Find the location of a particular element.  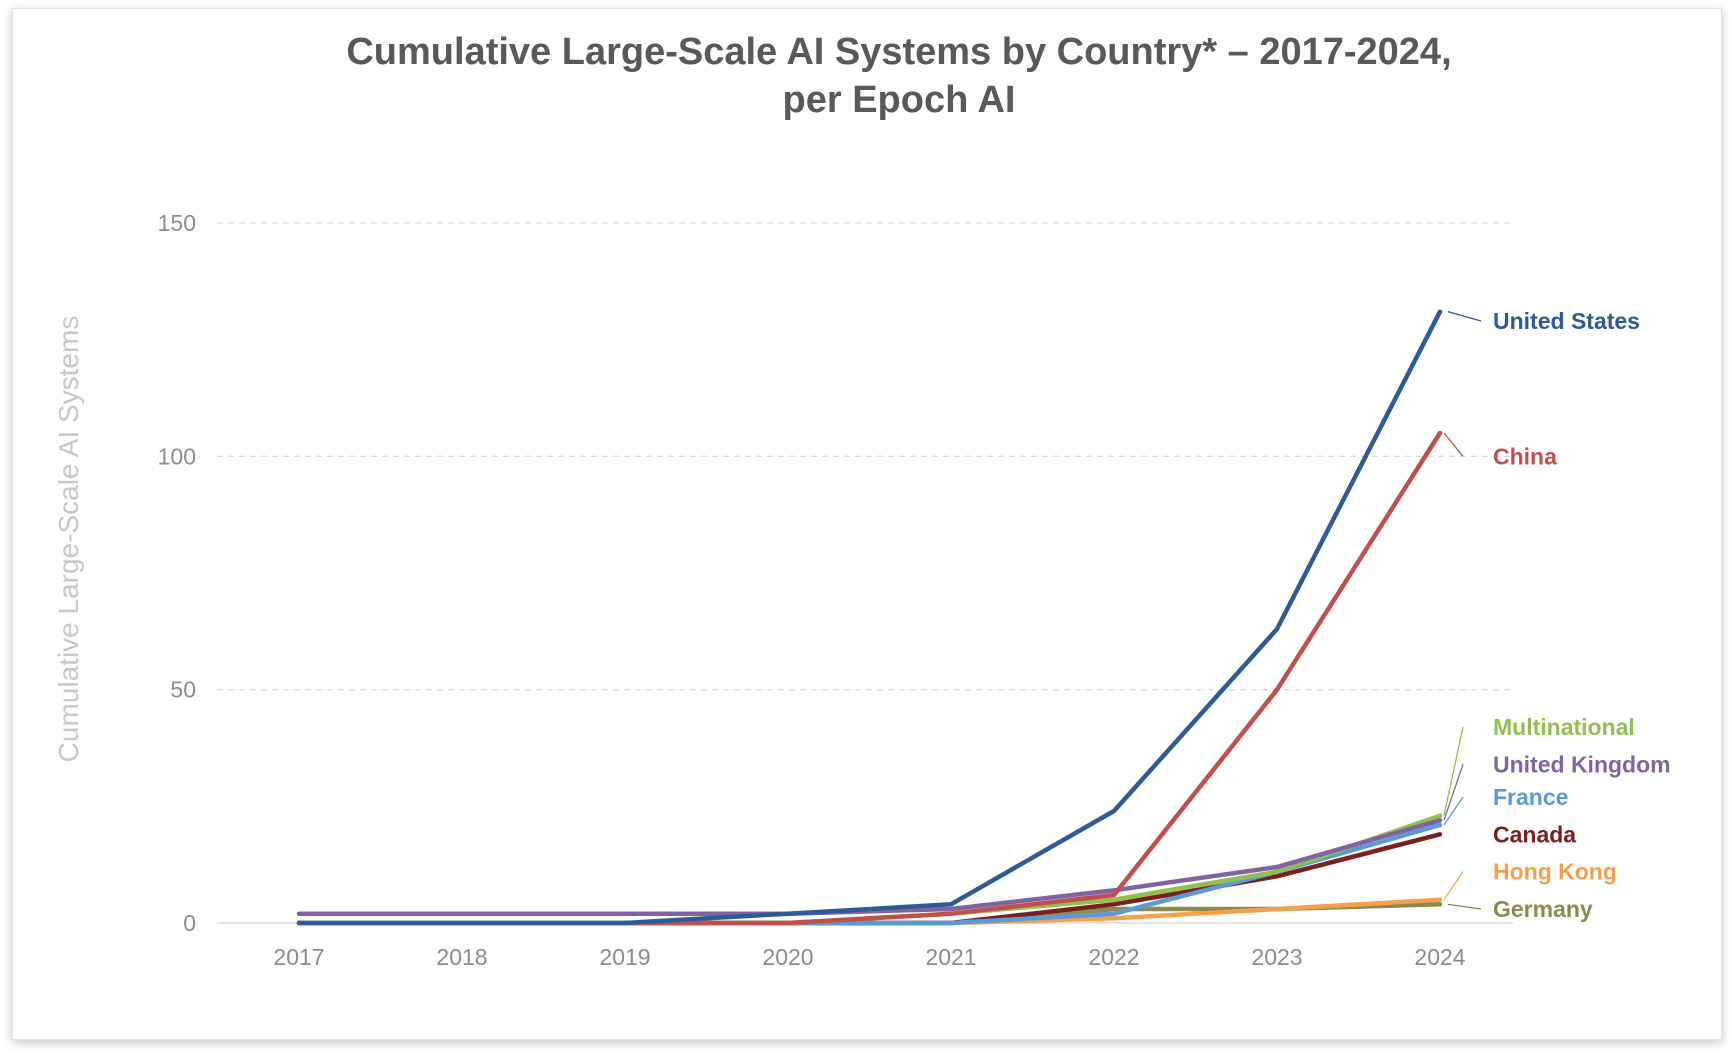

leader-line-france is located at coordinates (1453, 811).